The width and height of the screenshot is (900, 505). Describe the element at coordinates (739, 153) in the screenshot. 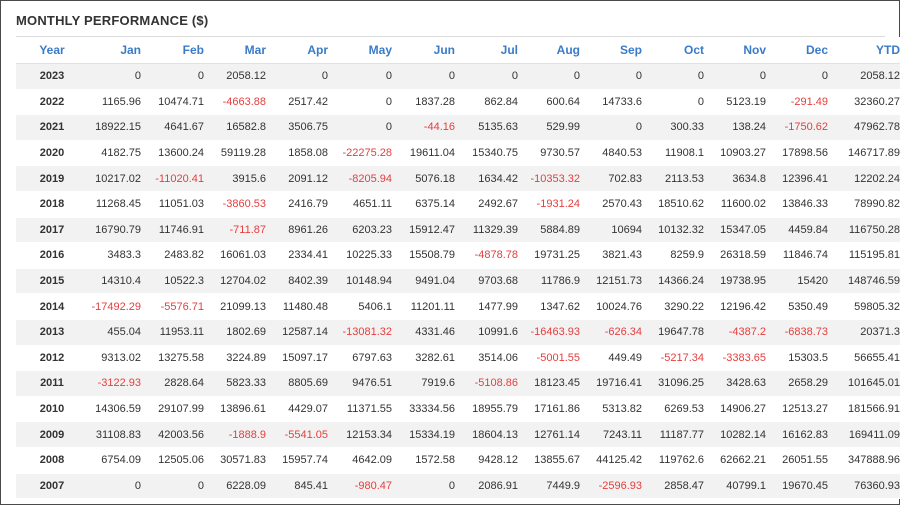

I see `month-value-cell: 10903.27` at that location.